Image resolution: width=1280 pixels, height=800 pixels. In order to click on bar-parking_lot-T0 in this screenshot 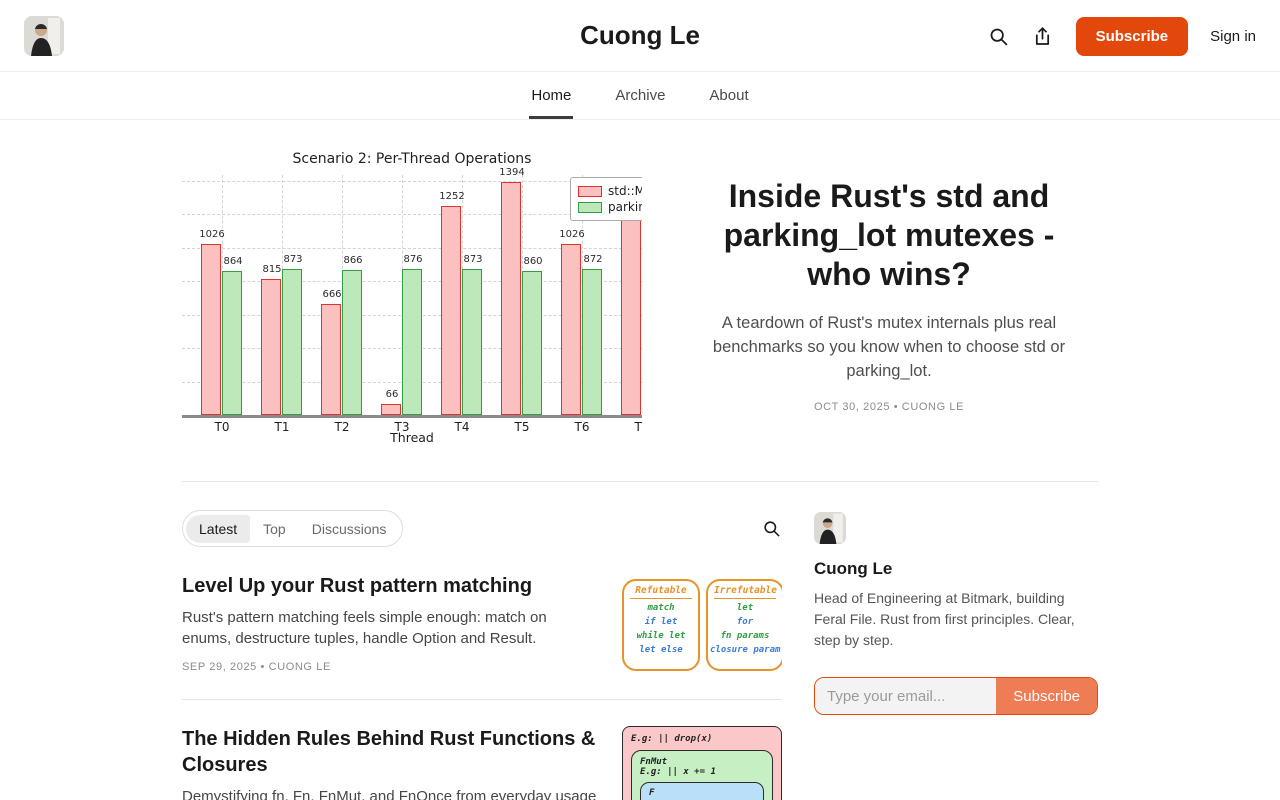, I will do `click(232, 342)`.